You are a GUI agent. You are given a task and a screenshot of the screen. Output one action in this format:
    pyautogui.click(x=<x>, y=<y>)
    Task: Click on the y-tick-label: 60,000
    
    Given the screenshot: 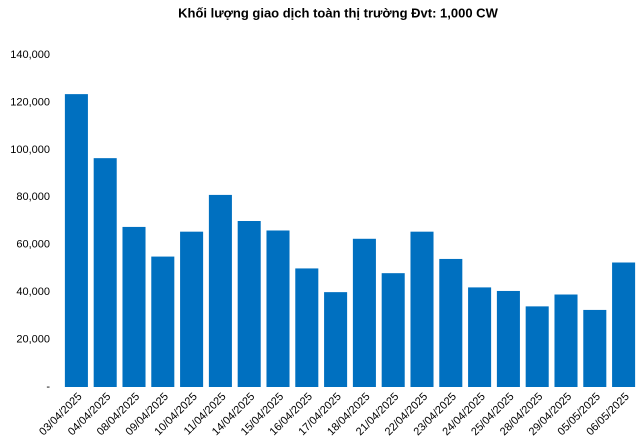 What is the action you would take?
    pyautogui.click(x=33, y=245)
    